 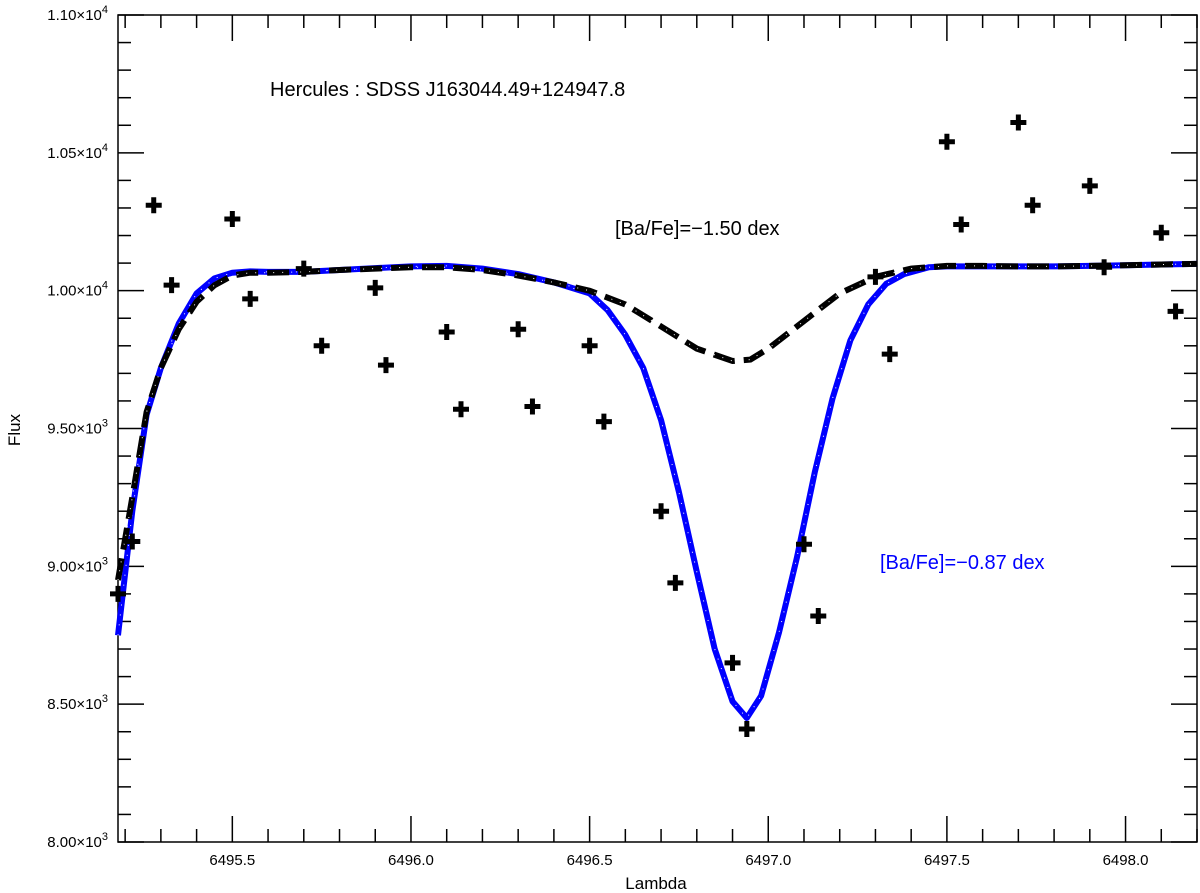 What do you see at coordinates (962, 563) in the screenshot?
I see `annotation-ba-fe-minus-0.87: [Ba/Fe]=−0.87 dex` at bounding box center [962, 563].